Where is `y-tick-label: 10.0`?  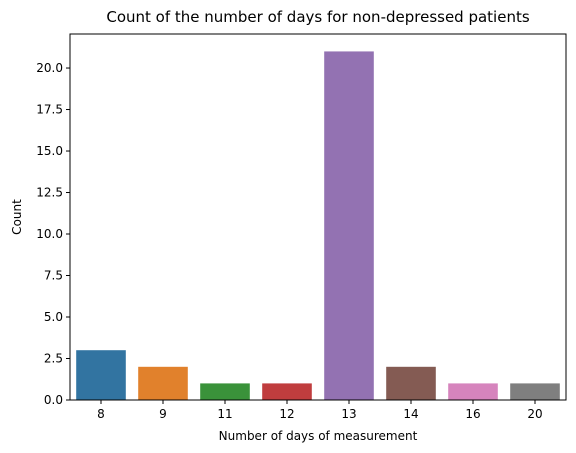 y-tick-label: 10.0 is located at coordinates (49, 234).